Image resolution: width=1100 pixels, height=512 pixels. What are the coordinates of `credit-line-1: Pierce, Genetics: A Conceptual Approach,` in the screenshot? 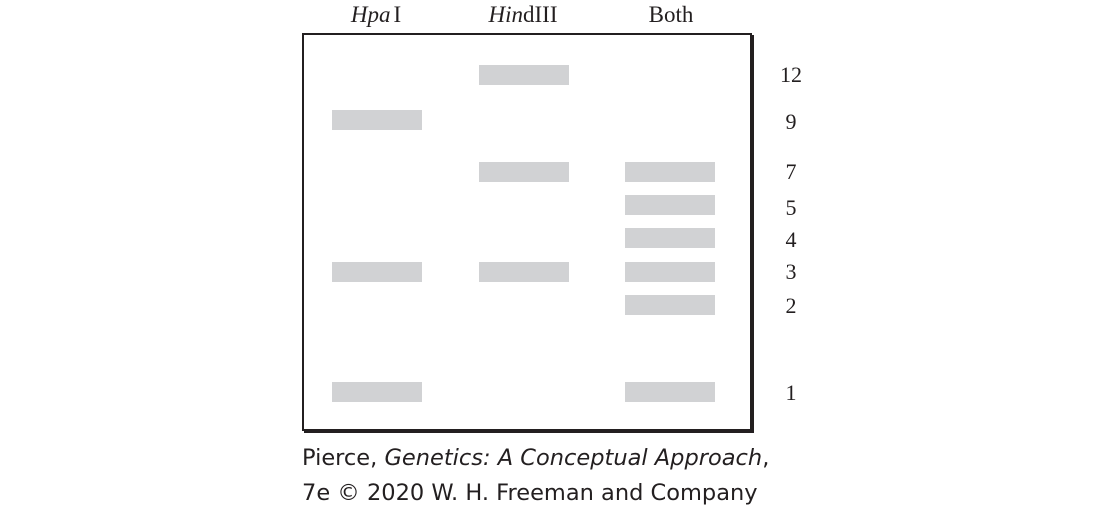 It's located at (535, 458).